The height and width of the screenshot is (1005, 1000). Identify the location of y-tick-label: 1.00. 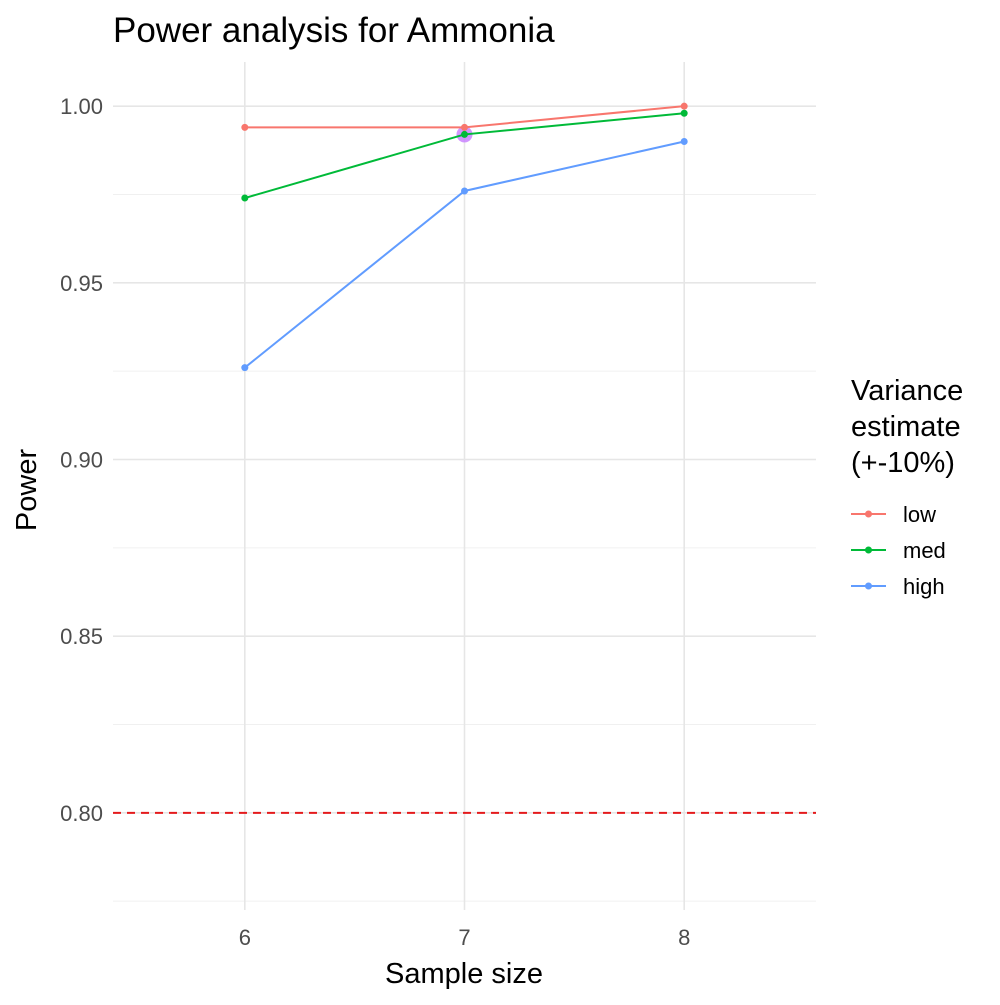
(81, 106).